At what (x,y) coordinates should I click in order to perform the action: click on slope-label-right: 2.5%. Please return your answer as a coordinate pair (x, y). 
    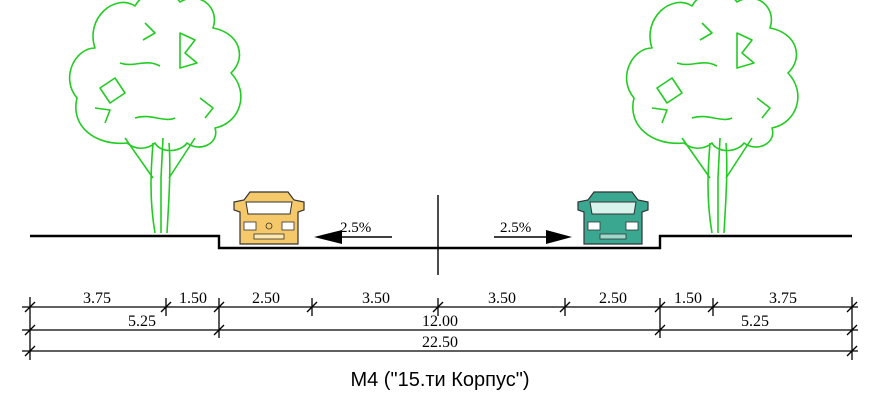
    Looking at the image, I should click on (515, 228).